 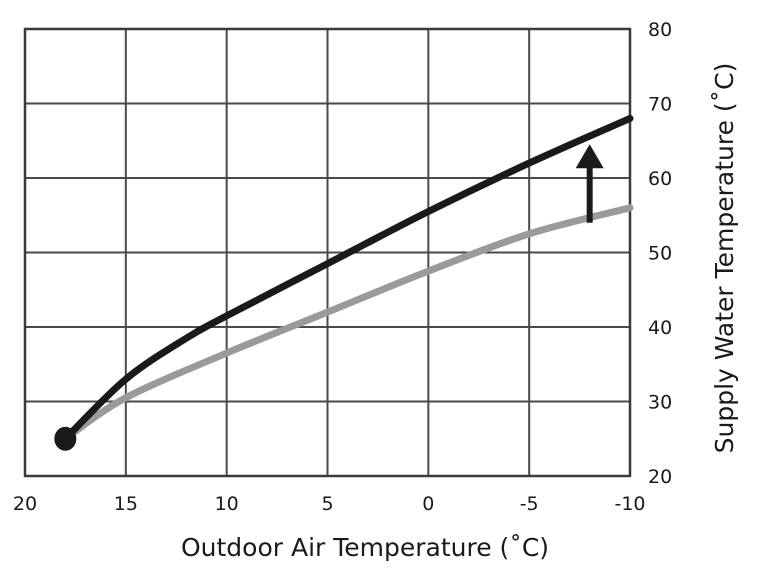 I want to click on y-tick-label: 20, so click(x=660, y=477).